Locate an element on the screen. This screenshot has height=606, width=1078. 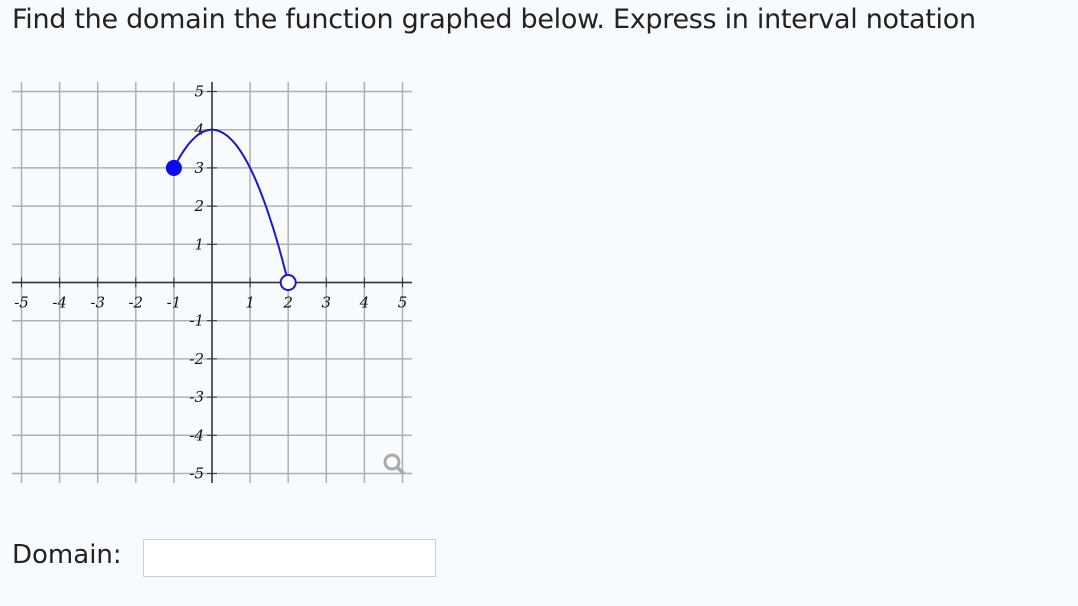
y-tick-label: 1 is located at coordinates (199, 244).